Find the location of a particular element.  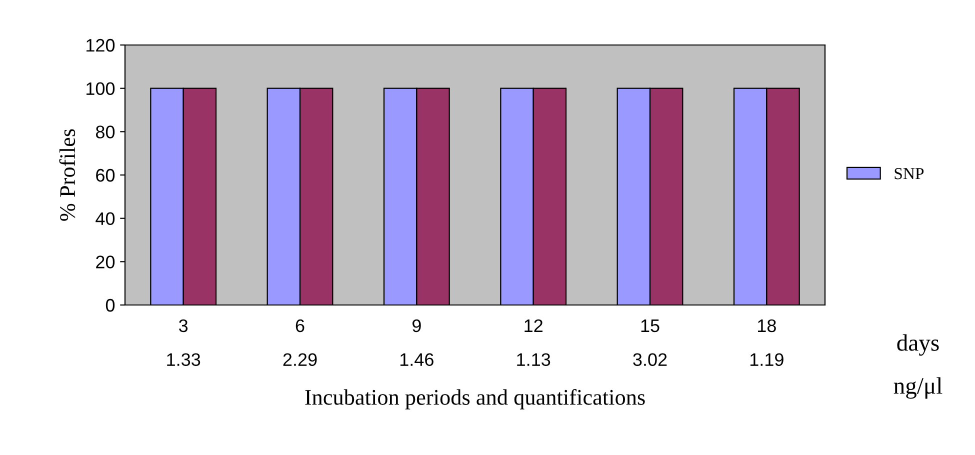

x-tick-label: 9 1.46 is located at coordinates (417, 342).